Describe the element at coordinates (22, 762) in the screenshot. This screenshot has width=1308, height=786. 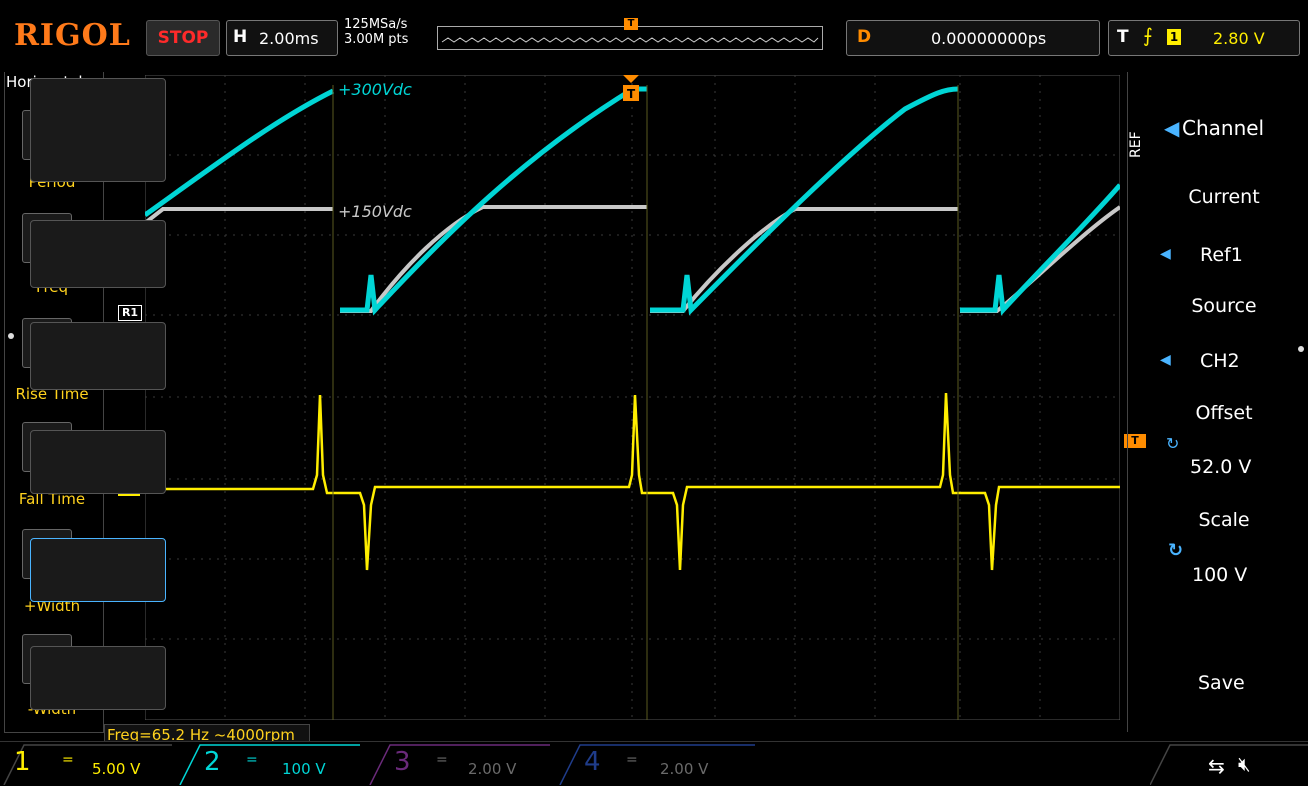
I see `channel1-number: 1` at that location.